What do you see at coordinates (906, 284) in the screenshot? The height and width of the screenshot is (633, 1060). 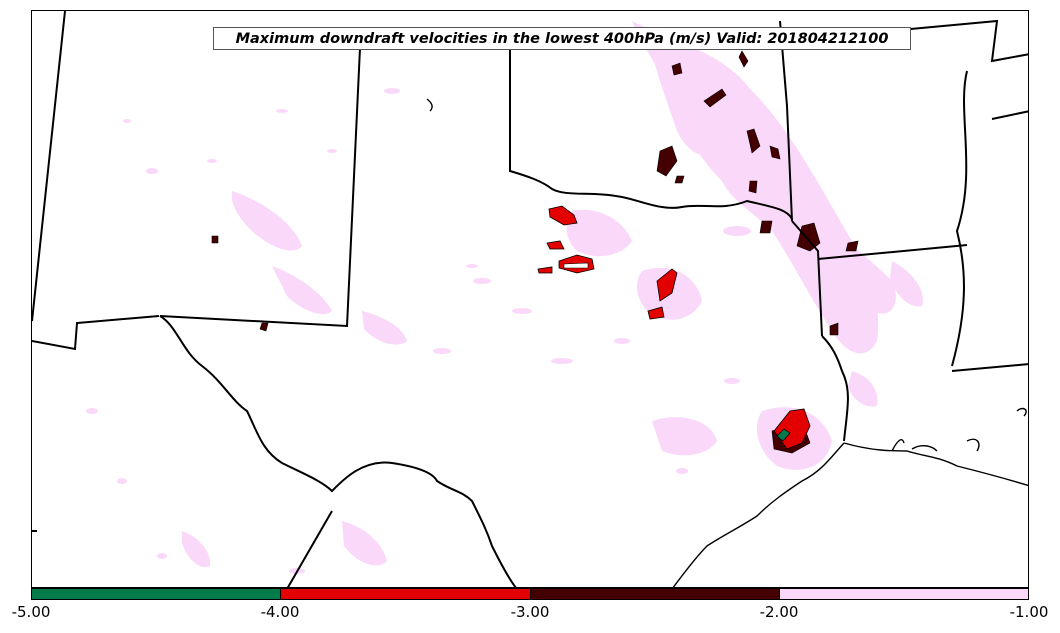 I see `field-region-la-east` at bounding box center [906, 284].